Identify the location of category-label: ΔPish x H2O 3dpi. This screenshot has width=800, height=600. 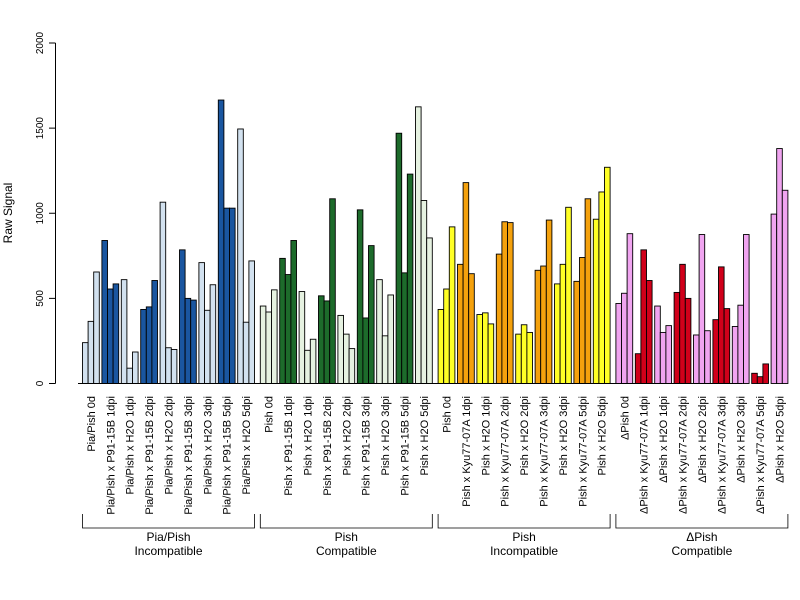
(742, 439).